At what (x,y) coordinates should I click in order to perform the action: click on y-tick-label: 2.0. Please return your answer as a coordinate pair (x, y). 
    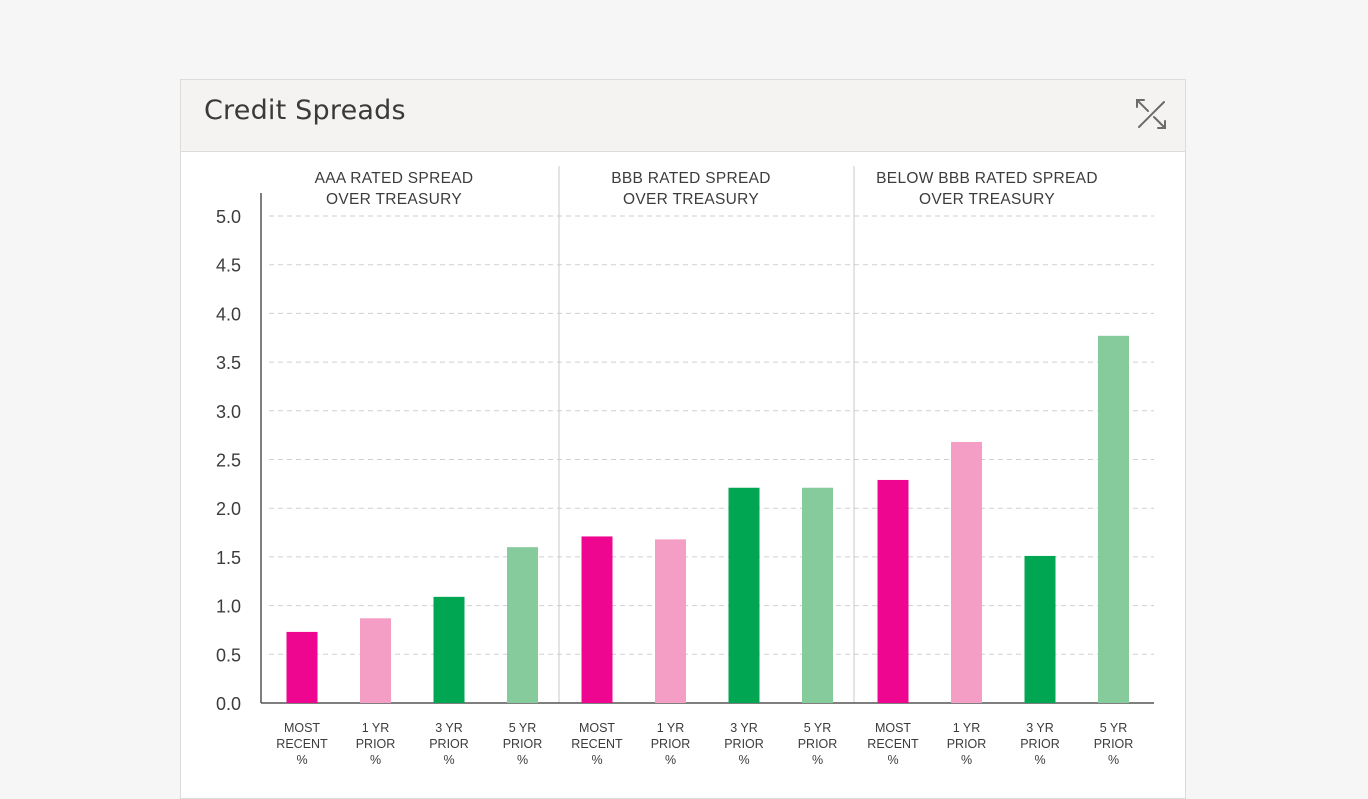
    Looking at the image, I should click on (228, 509).